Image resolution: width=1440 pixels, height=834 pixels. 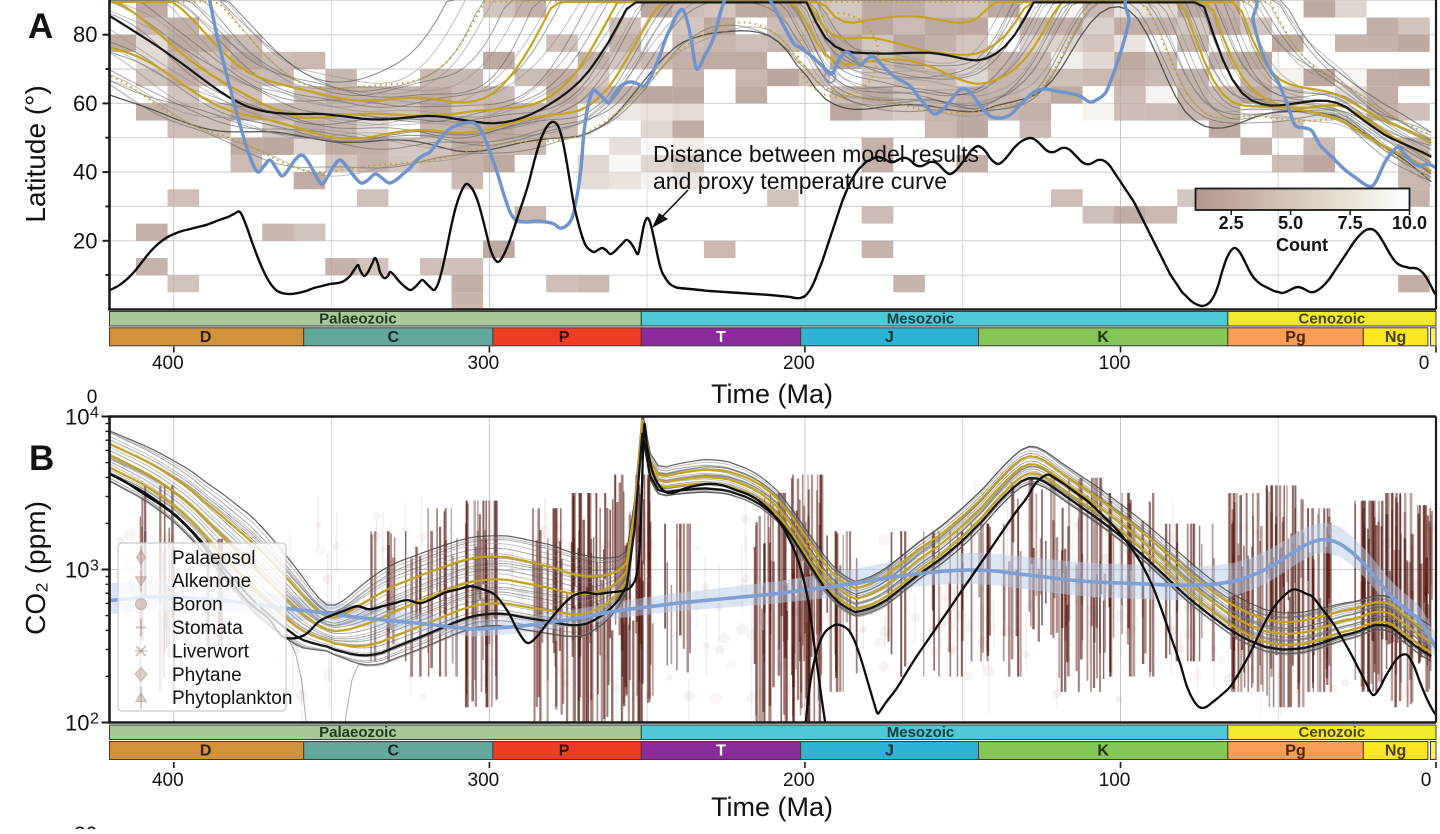 I want to click on svg-text: 2, so click(x=94, y=719).